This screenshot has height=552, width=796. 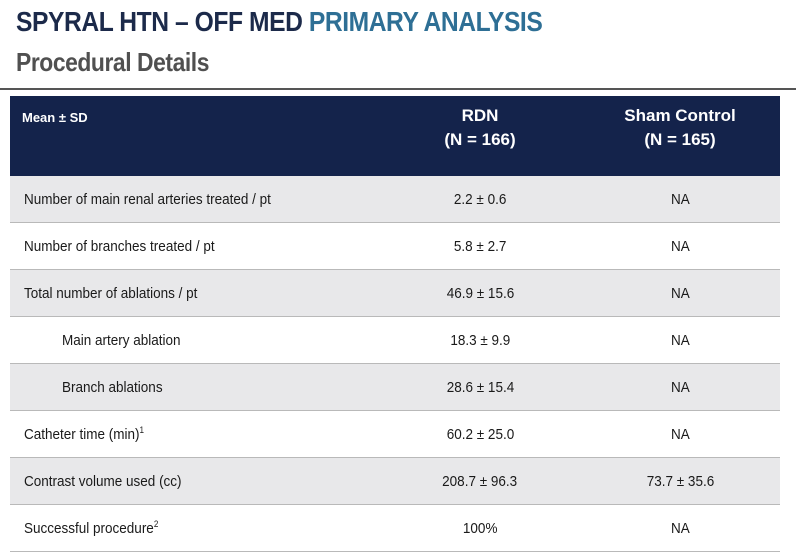 I want to click on column-header-sham-name: Sham Control, so click(x=680, y=115).